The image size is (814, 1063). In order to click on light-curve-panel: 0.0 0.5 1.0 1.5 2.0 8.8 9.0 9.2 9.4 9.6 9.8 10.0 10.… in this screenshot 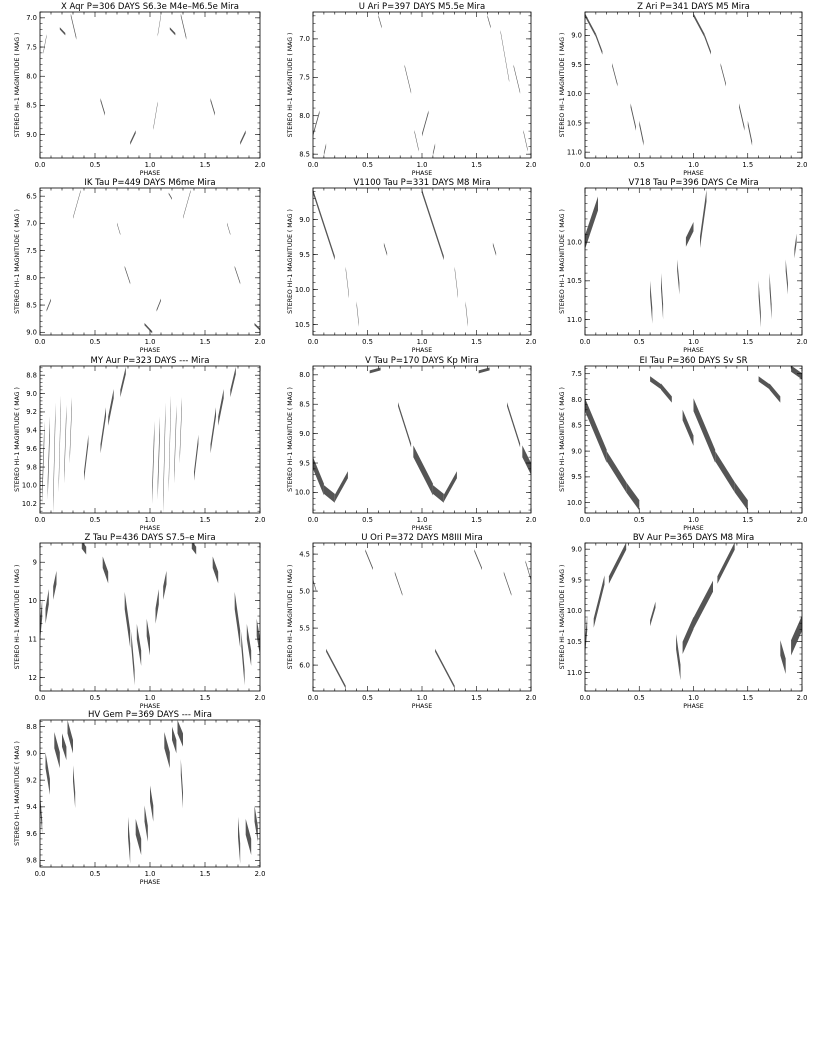, I will do `click(139, 444)`.